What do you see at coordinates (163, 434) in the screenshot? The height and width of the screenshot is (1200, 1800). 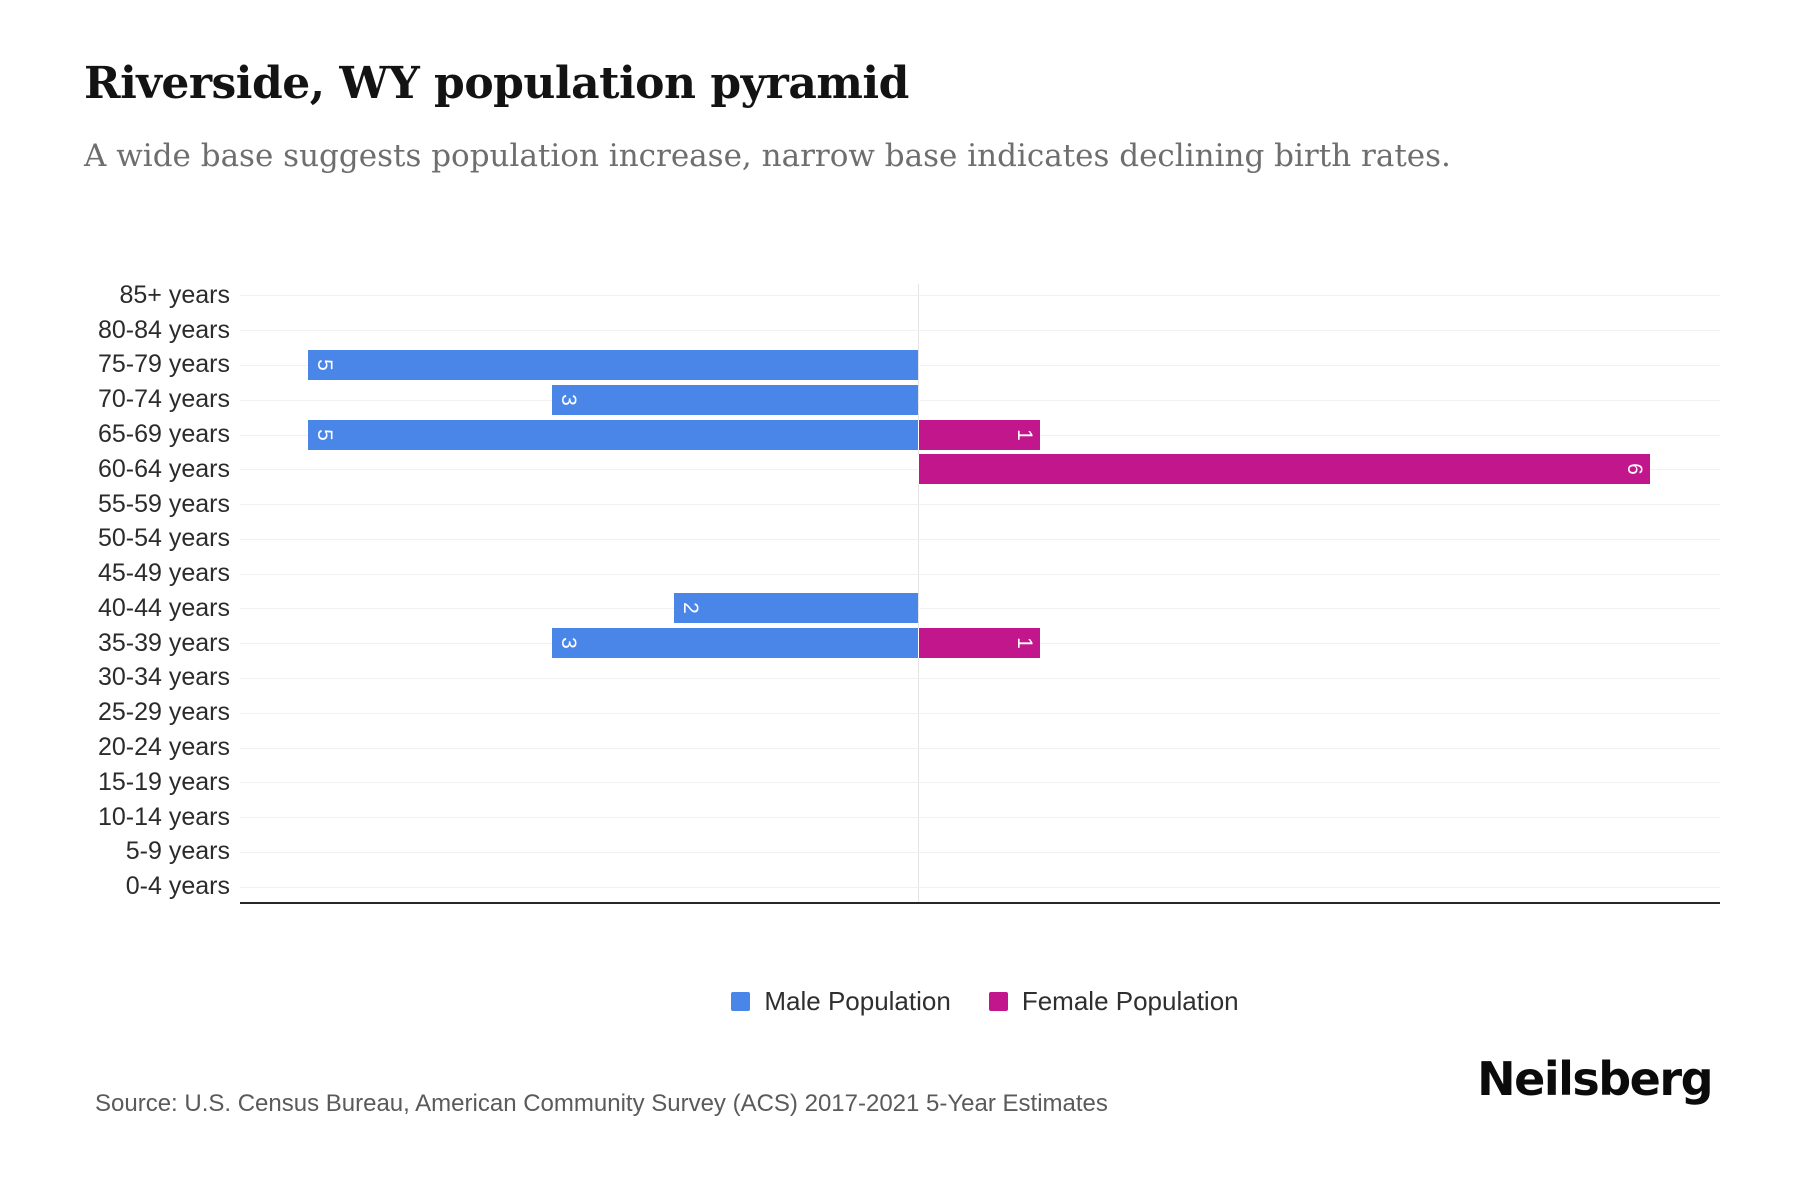 I see `y-axis-label: 65-69 years` at bounding box center [163, 434].